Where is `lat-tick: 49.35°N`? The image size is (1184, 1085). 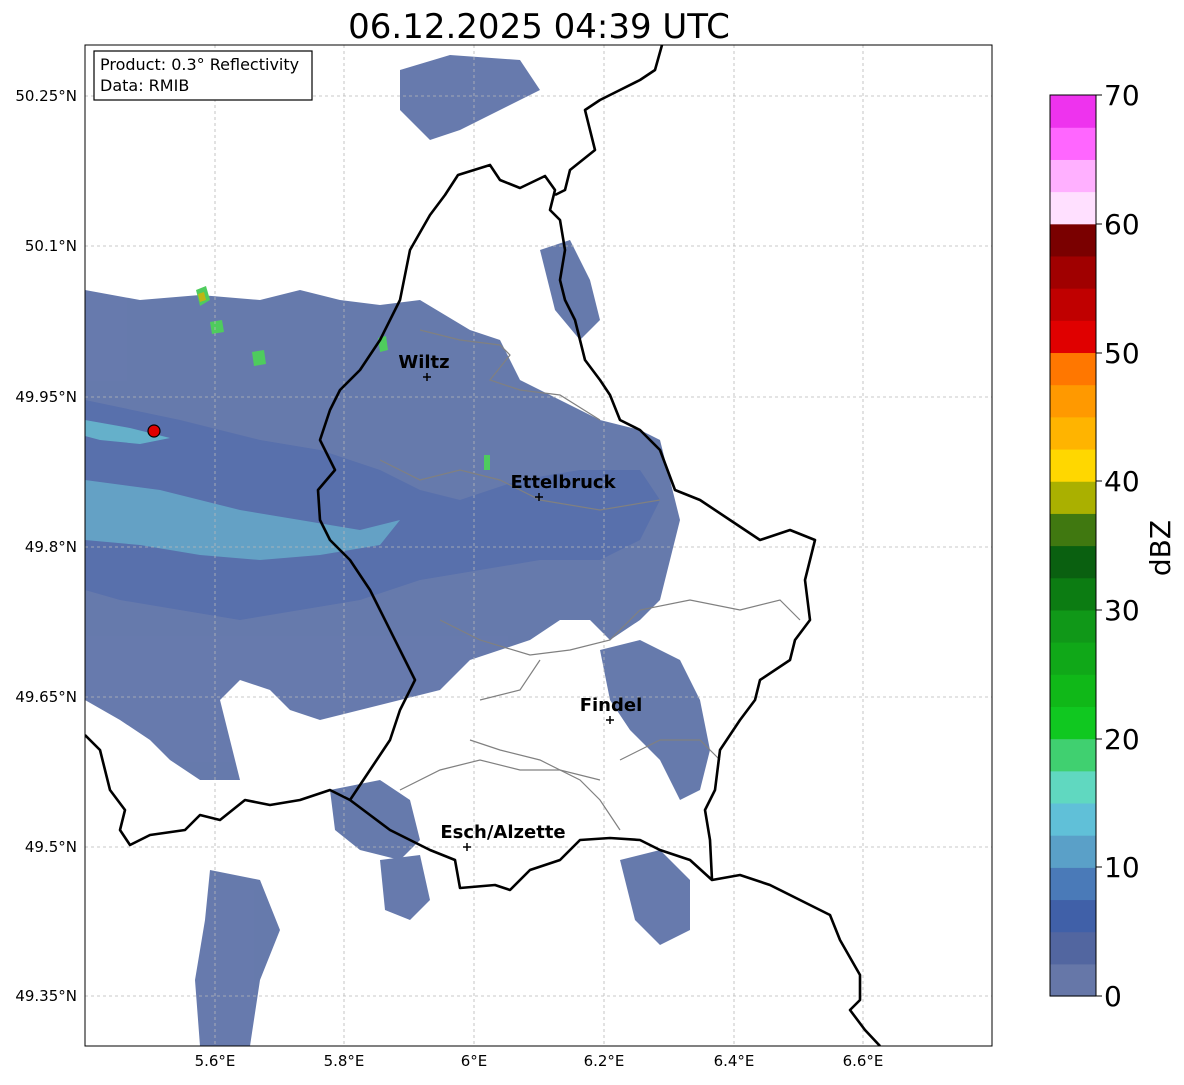 lat-tick: 49.35°N is located at coordinates (46, 996).